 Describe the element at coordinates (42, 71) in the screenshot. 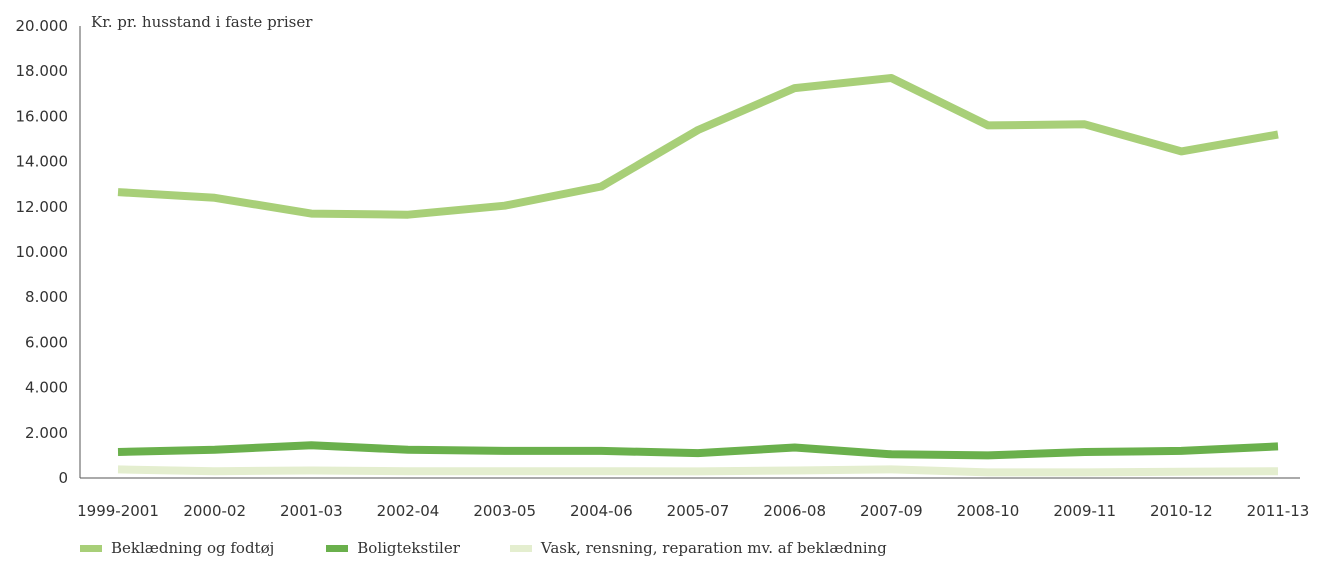

I see `y-tick-label: 18.000` at that location.